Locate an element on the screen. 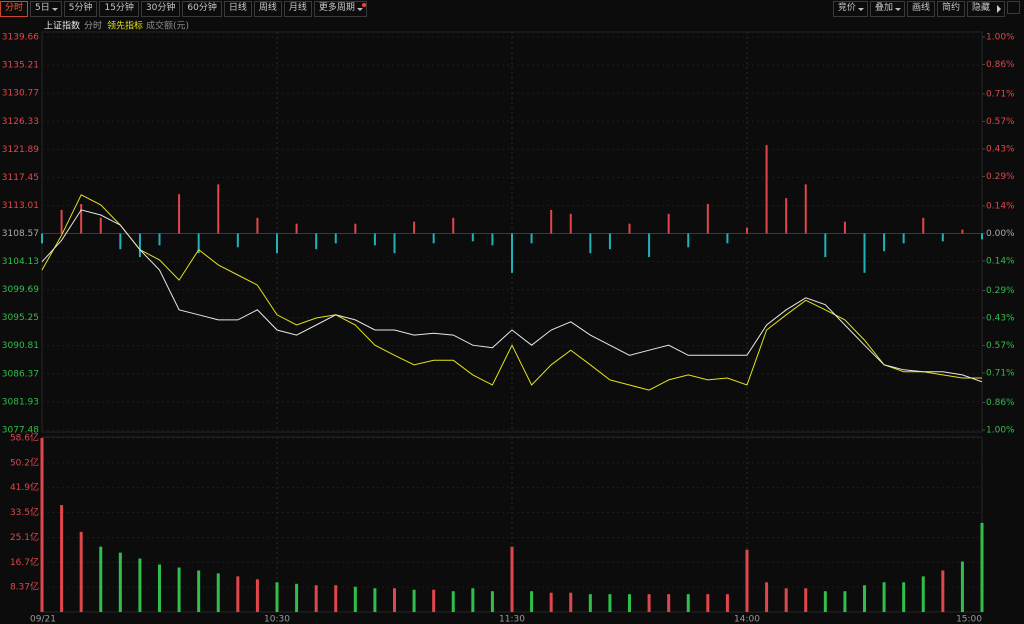 The image size is (1024, 624). toolbar-button: 分时 is located at coordinates (14, 9).